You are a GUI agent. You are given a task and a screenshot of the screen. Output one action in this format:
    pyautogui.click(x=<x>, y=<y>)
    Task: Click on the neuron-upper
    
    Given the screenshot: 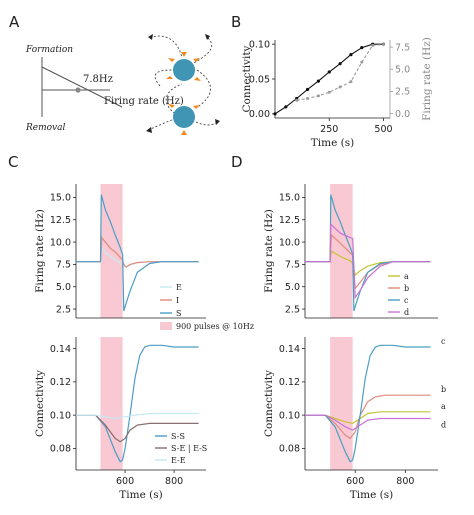 What is the action you would take?
    pyautogui.click(x=184, y=70)
    